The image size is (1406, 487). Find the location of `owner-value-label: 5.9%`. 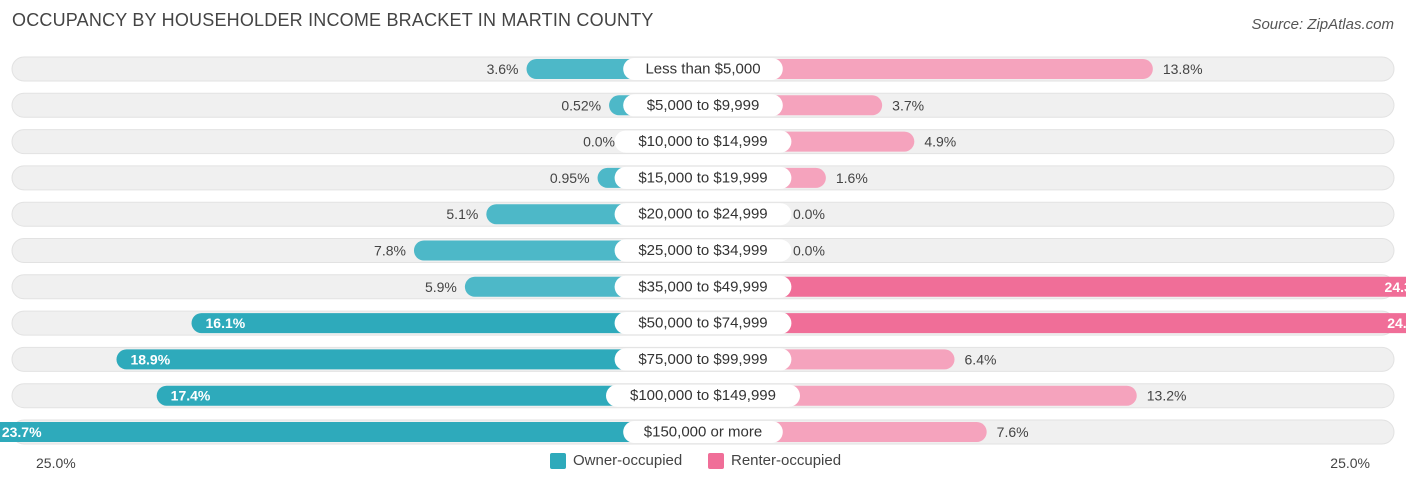

owner-value-label: 5.9% is located at coordinates (441, 287).